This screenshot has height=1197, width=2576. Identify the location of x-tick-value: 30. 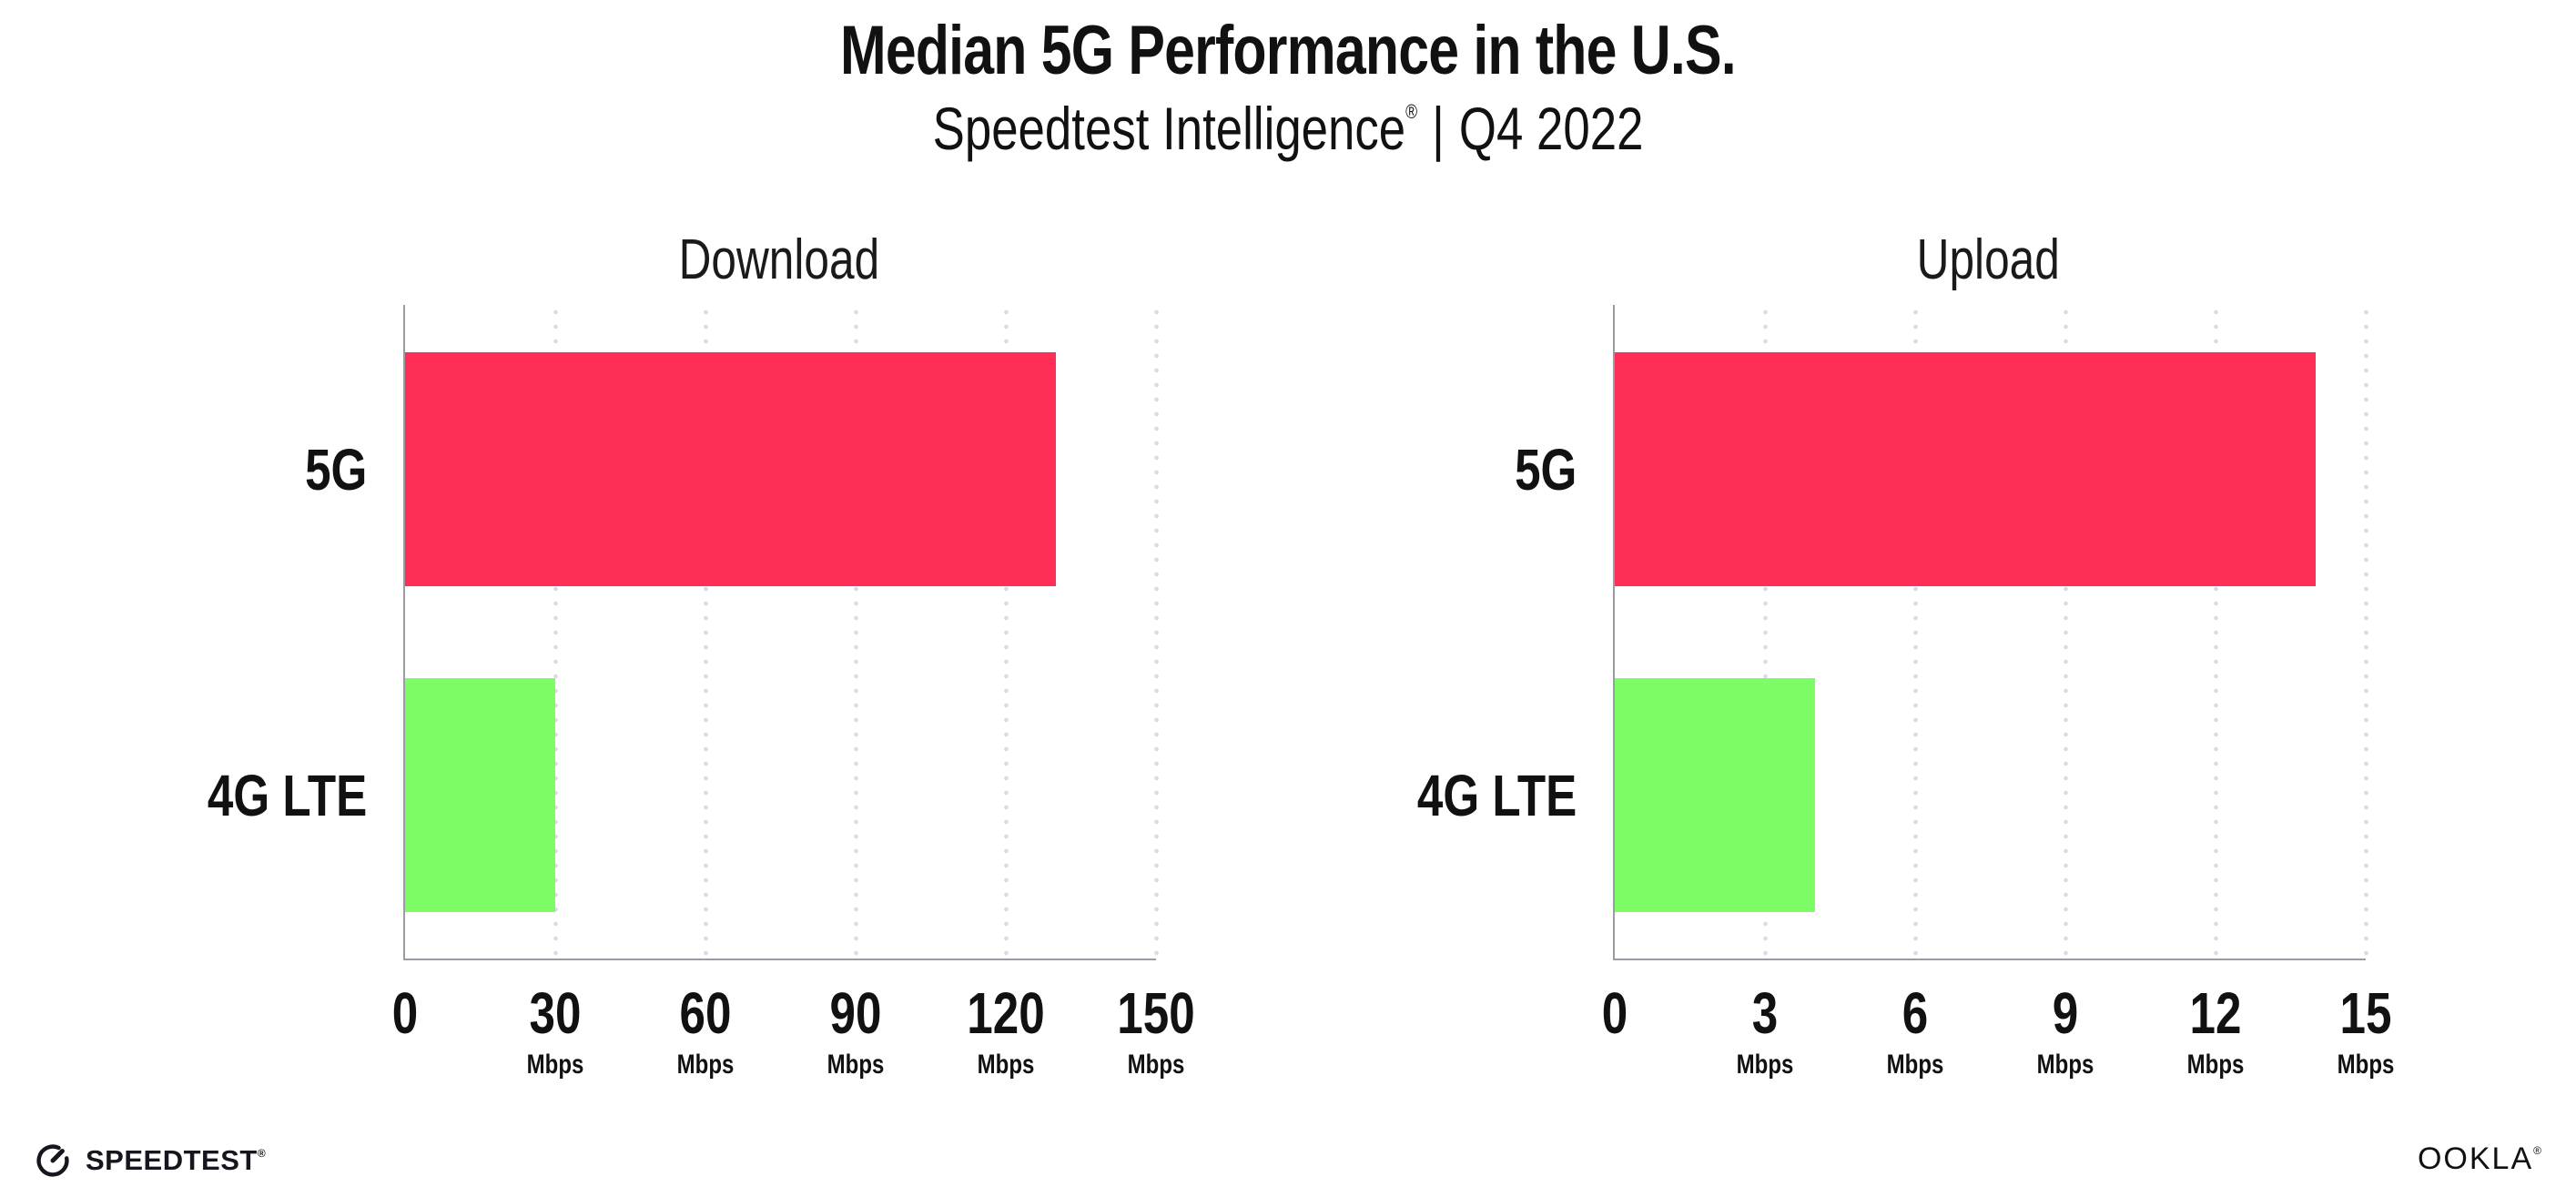
(555, 1013).